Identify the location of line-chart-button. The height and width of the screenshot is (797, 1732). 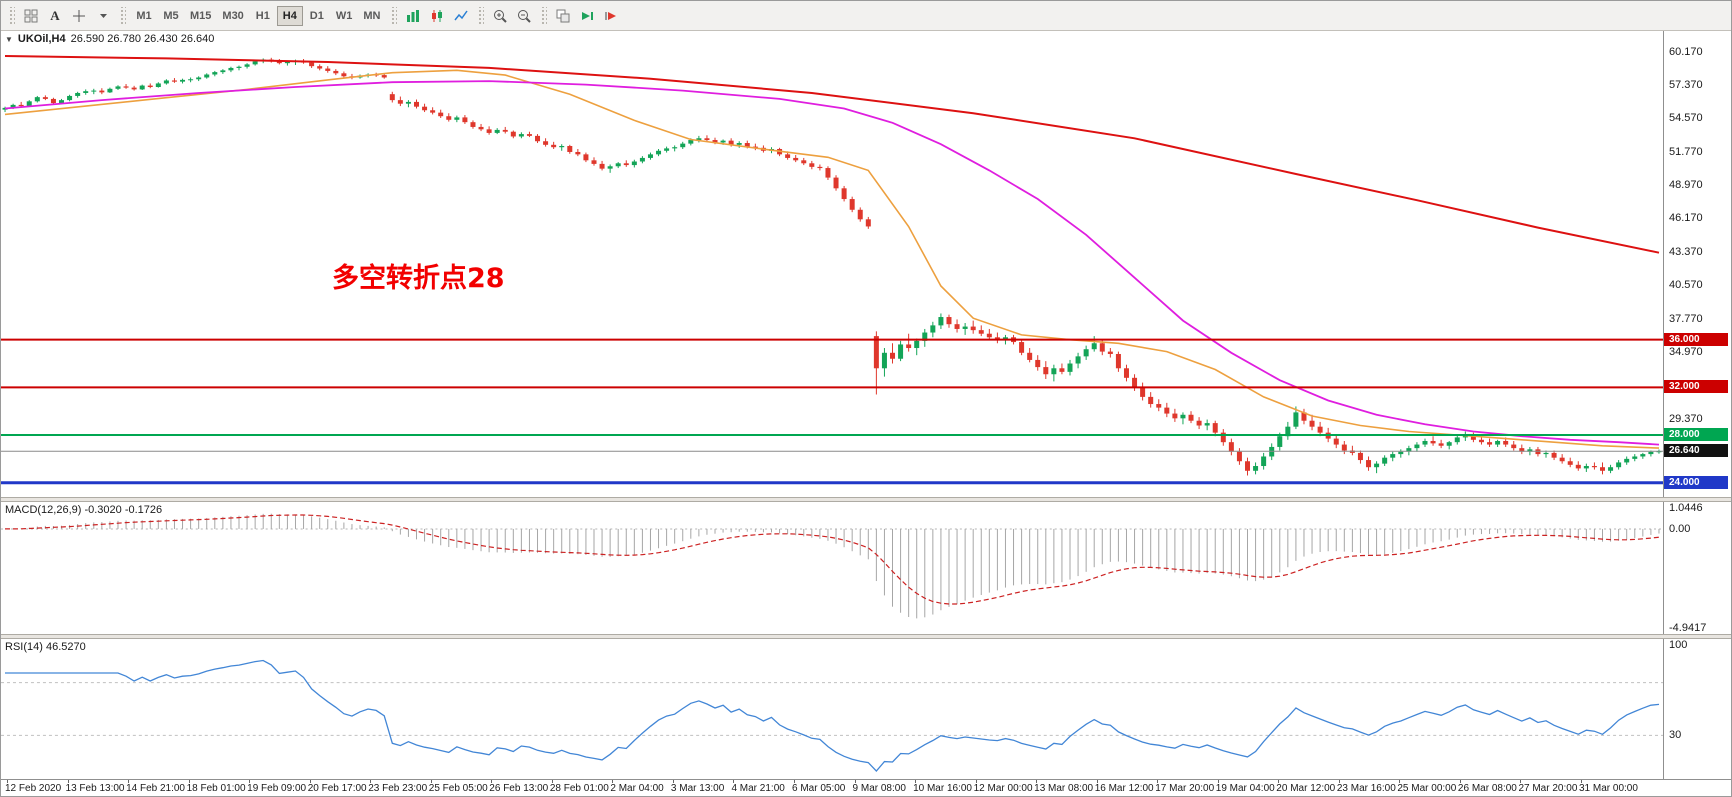
(461, 16).